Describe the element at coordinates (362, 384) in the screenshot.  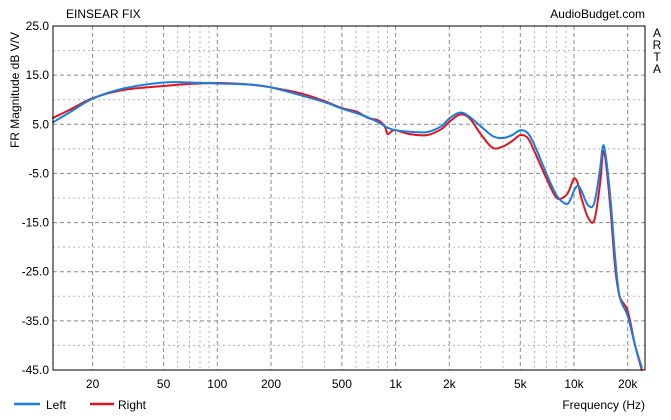
I see `x-tick-labels: 20 50 100 200 500 1k 2k 5k 10k 20k` at that location.